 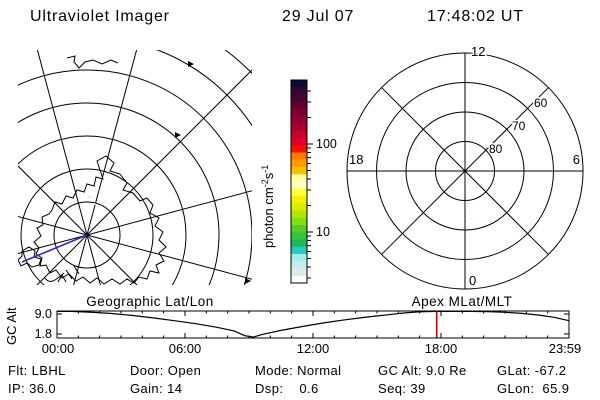 What do you see at coordinates (54, 248) in the screenshot?
I see `orbit-track-line` at bounding box center [54, 248].